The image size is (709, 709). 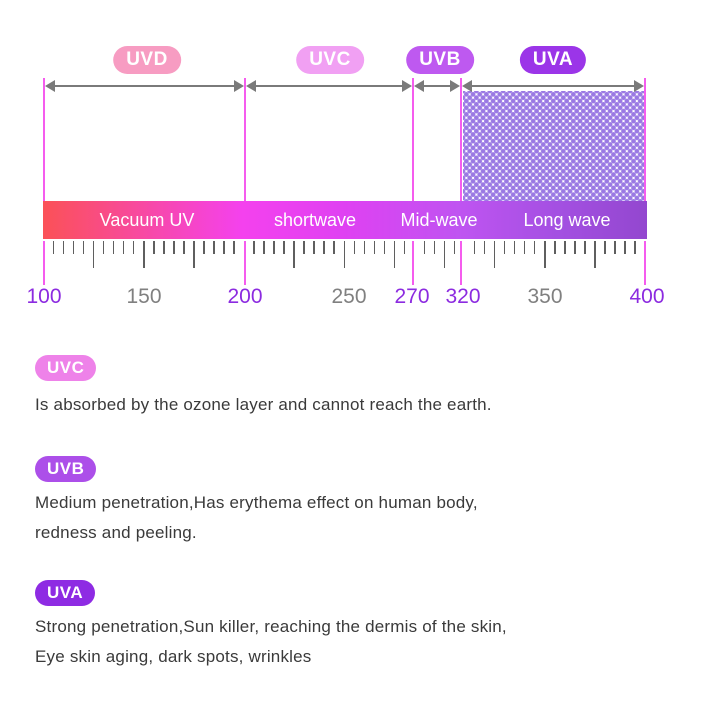 What do you see at coordinates (116, 532) in the screenshot?
I see `legend-text-line: redness and peeling.` at bounding box center [116, 532].